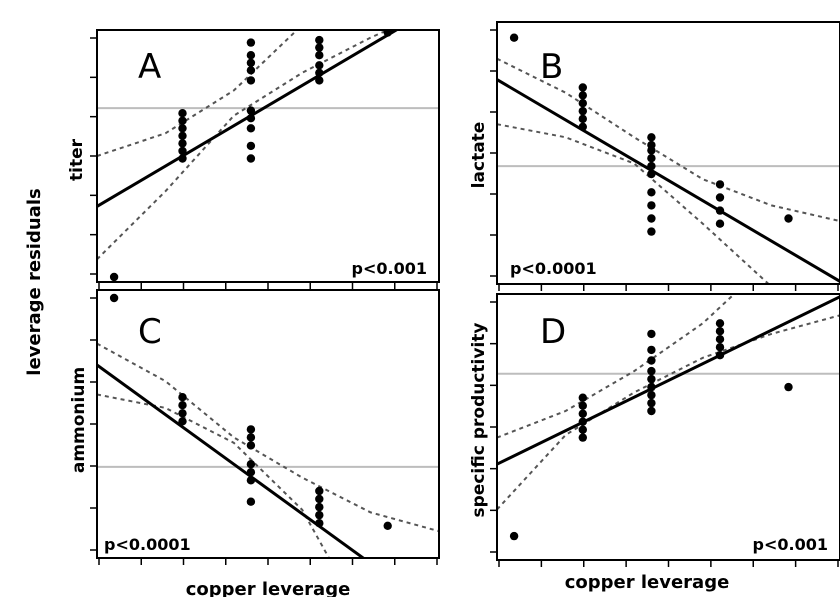 The width and height of the screenshot is (840, 597). I want to click on panel-c-pvalue: p<0.0001, so click(147, 544).